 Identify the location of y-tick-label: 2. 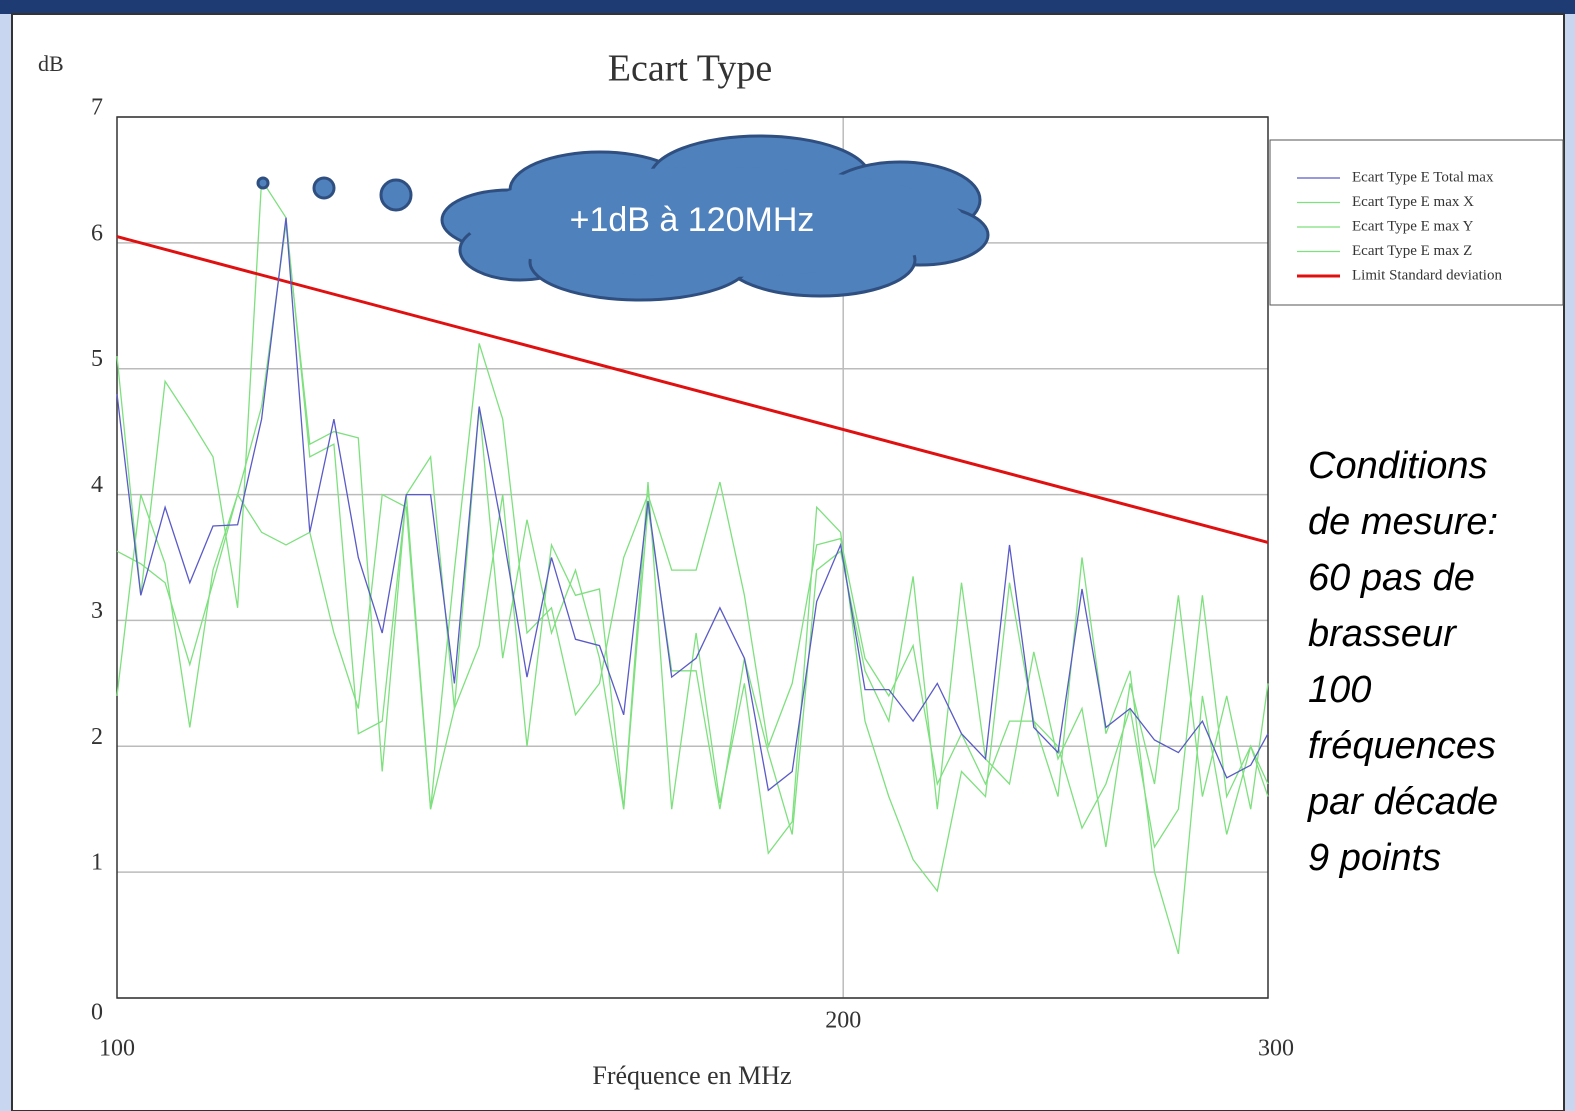
(97, 737).